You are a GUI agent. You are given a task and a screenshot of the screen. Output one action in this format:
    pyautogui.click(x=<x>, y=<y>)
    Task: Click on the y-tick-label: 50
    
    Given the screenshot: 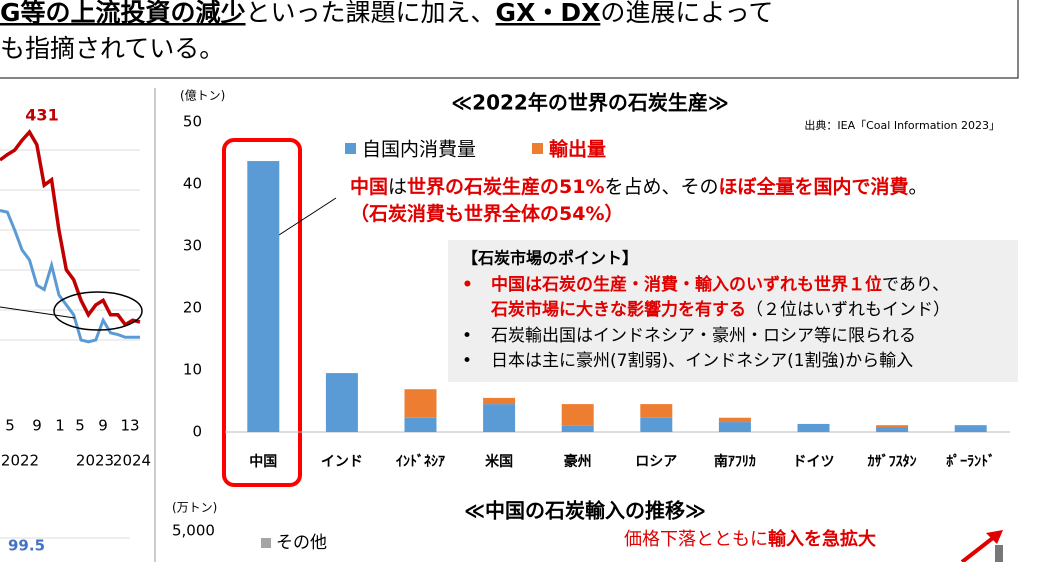 What is the action you would take?
    pyautogui.click(x=192, y=122)
    